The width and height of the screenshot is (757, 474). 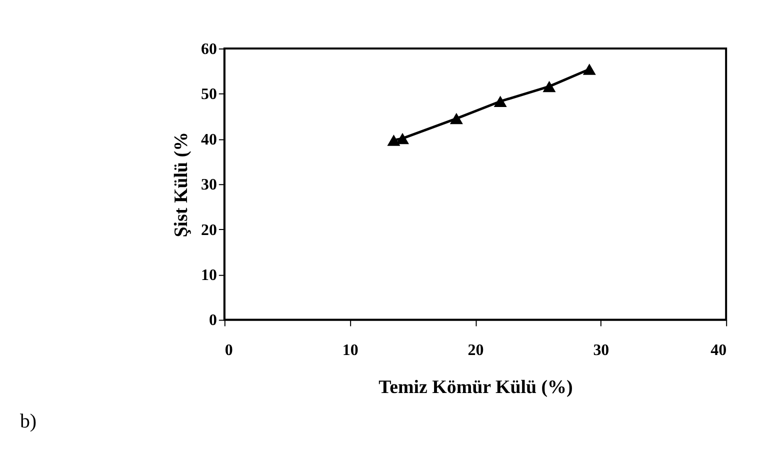 What do you see at coordinates (718, 351) in the screenshot?
I see `x-tick-label: 40` at bounding box center [718, 351].